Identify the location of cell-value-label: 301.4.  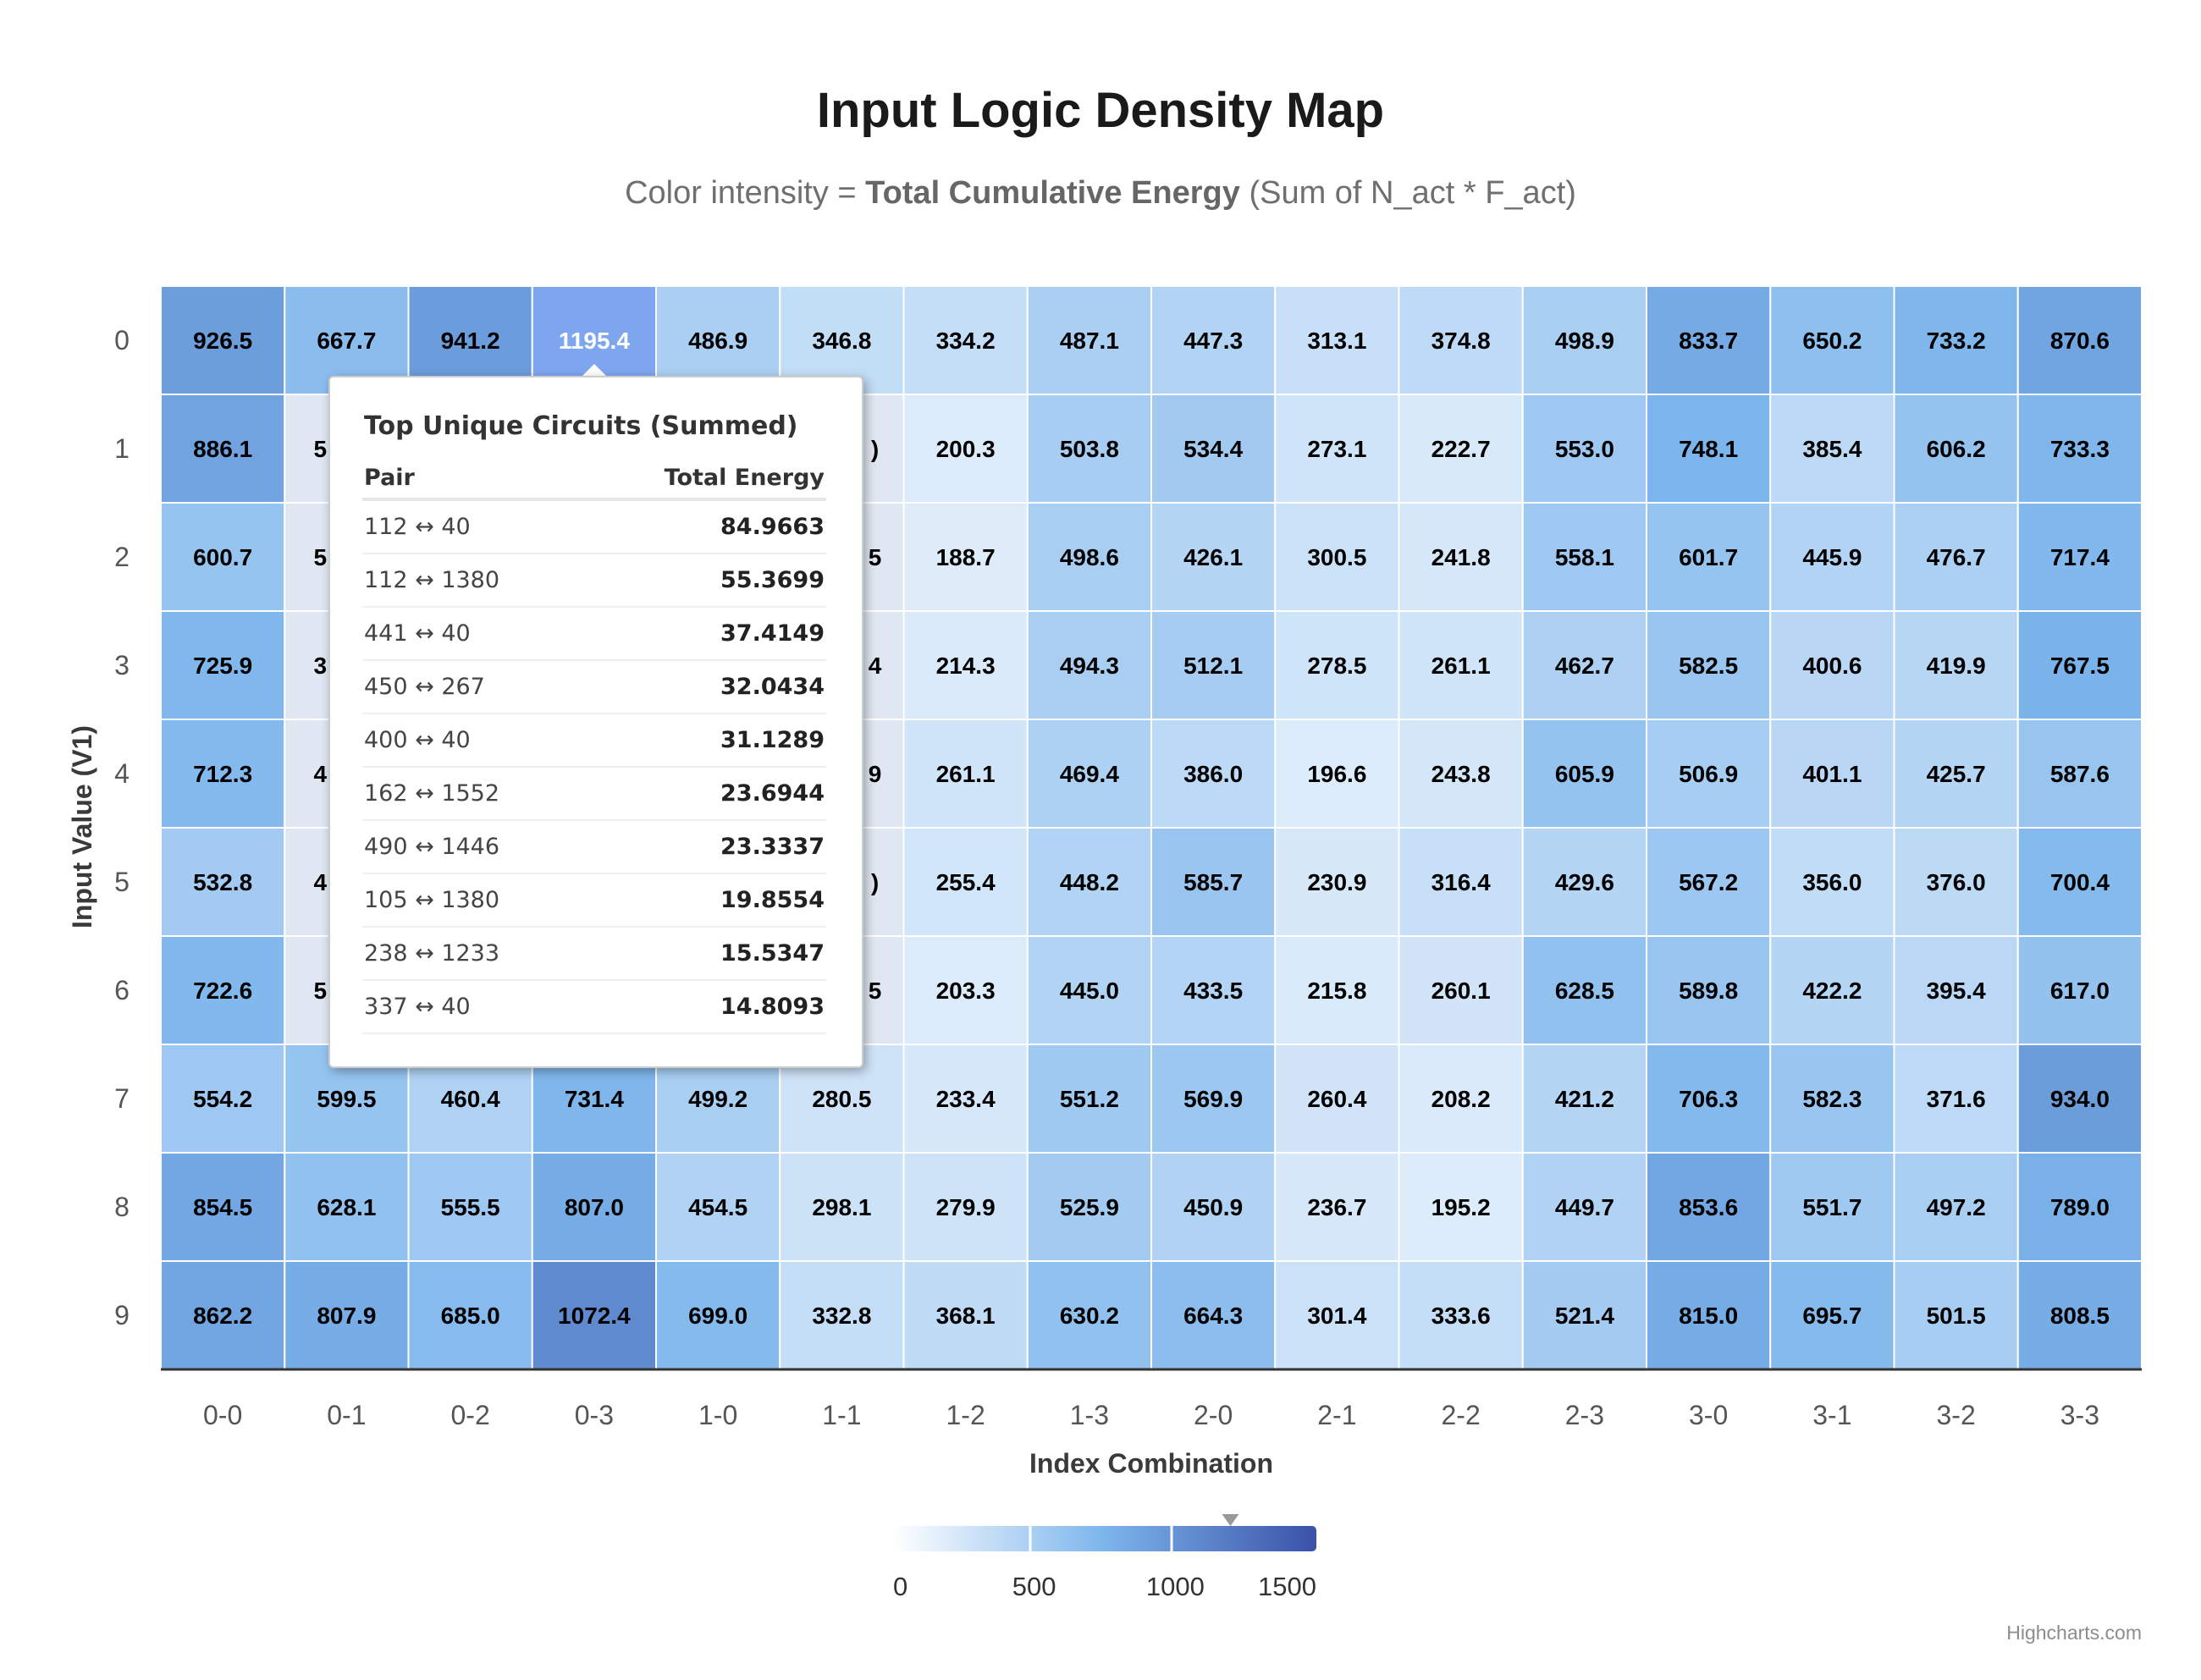
(1336, 1316).